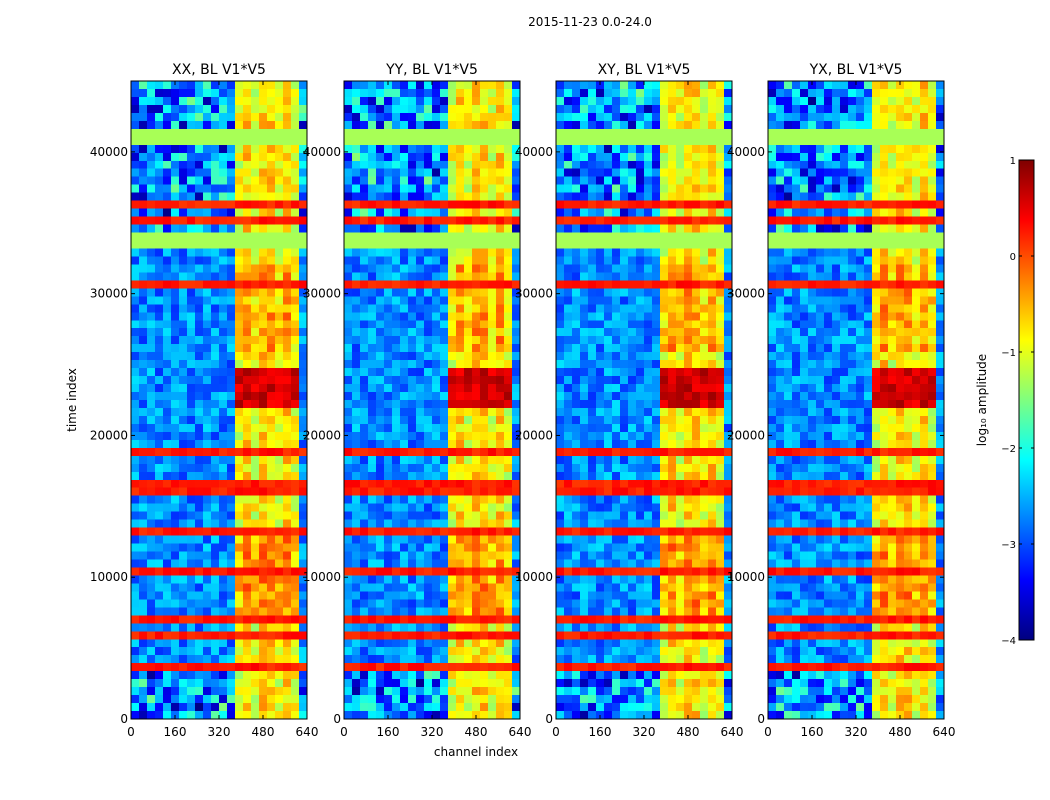 Image resolution: width=1050 pixels, height=800 pixels. Describe the element at coordinates (263, 732) in the screenshot. I see `x-tick-label: 480` at that location.